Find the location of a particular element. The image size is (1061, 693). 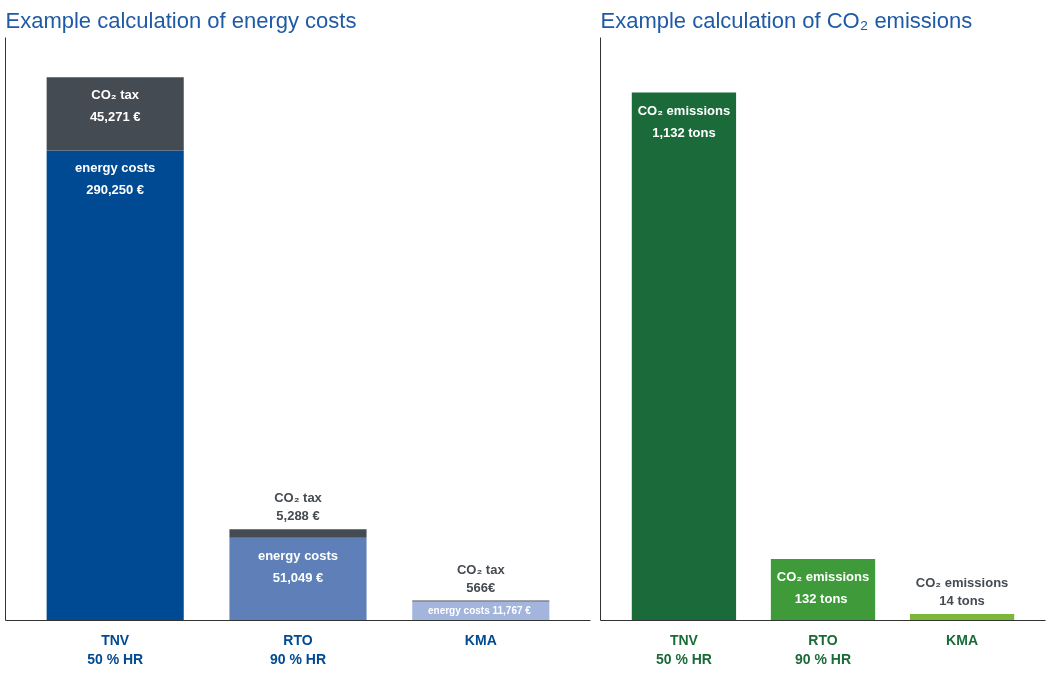

data-label: 45,271 € is located at coordinates (115, 117).